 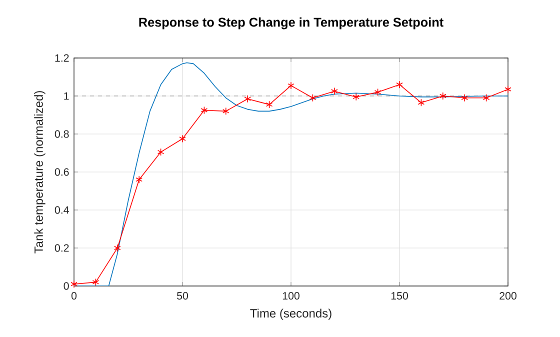 What do you see at coordinates (61, 134) in the screenshot?
I see `y-tick-label: 0.8` at bounding box center [61, 134].